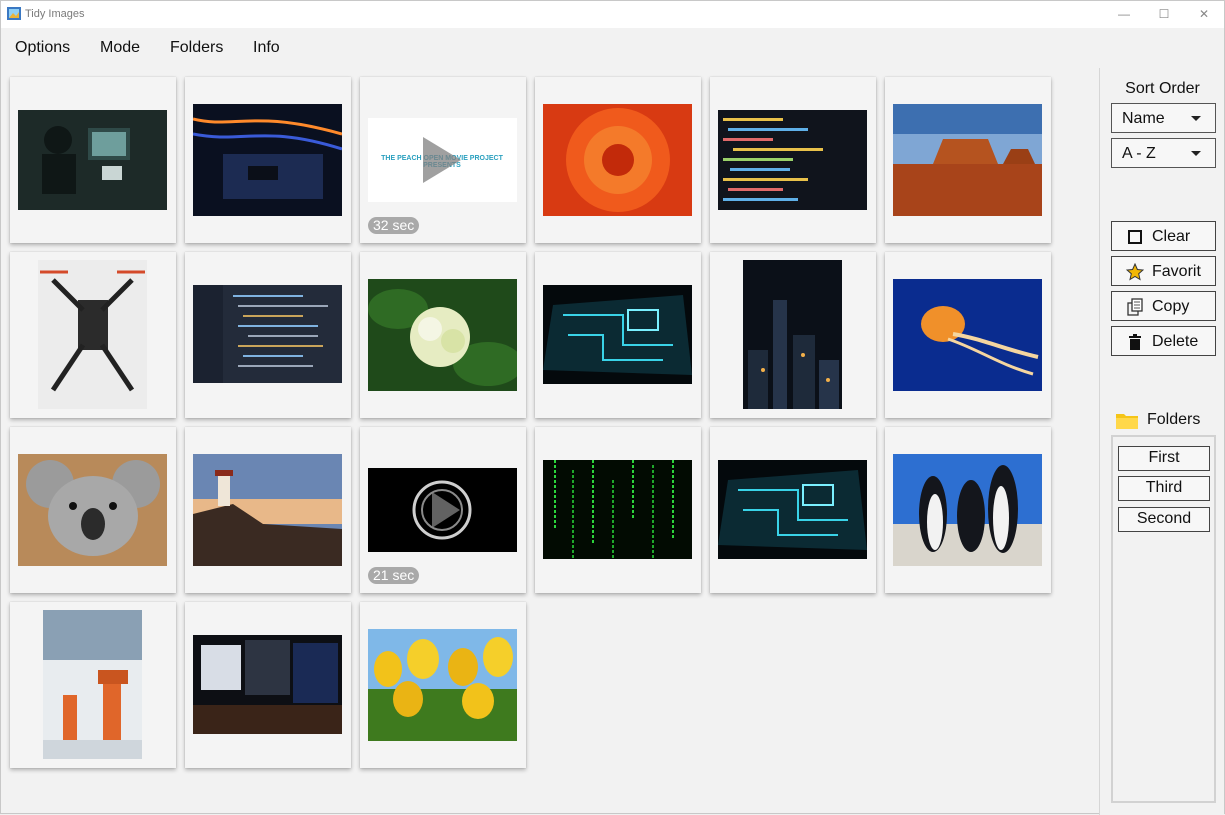  I want to click on thumbnail-card-koala, so click(93, 510).